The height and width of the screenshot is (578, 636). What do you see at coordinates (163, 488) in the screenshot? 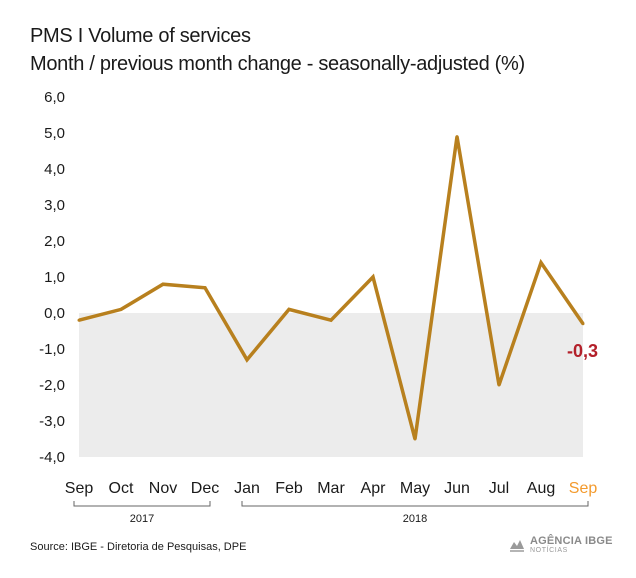
I see `x-tick-label: Nov` at bounding box center [163, 488].